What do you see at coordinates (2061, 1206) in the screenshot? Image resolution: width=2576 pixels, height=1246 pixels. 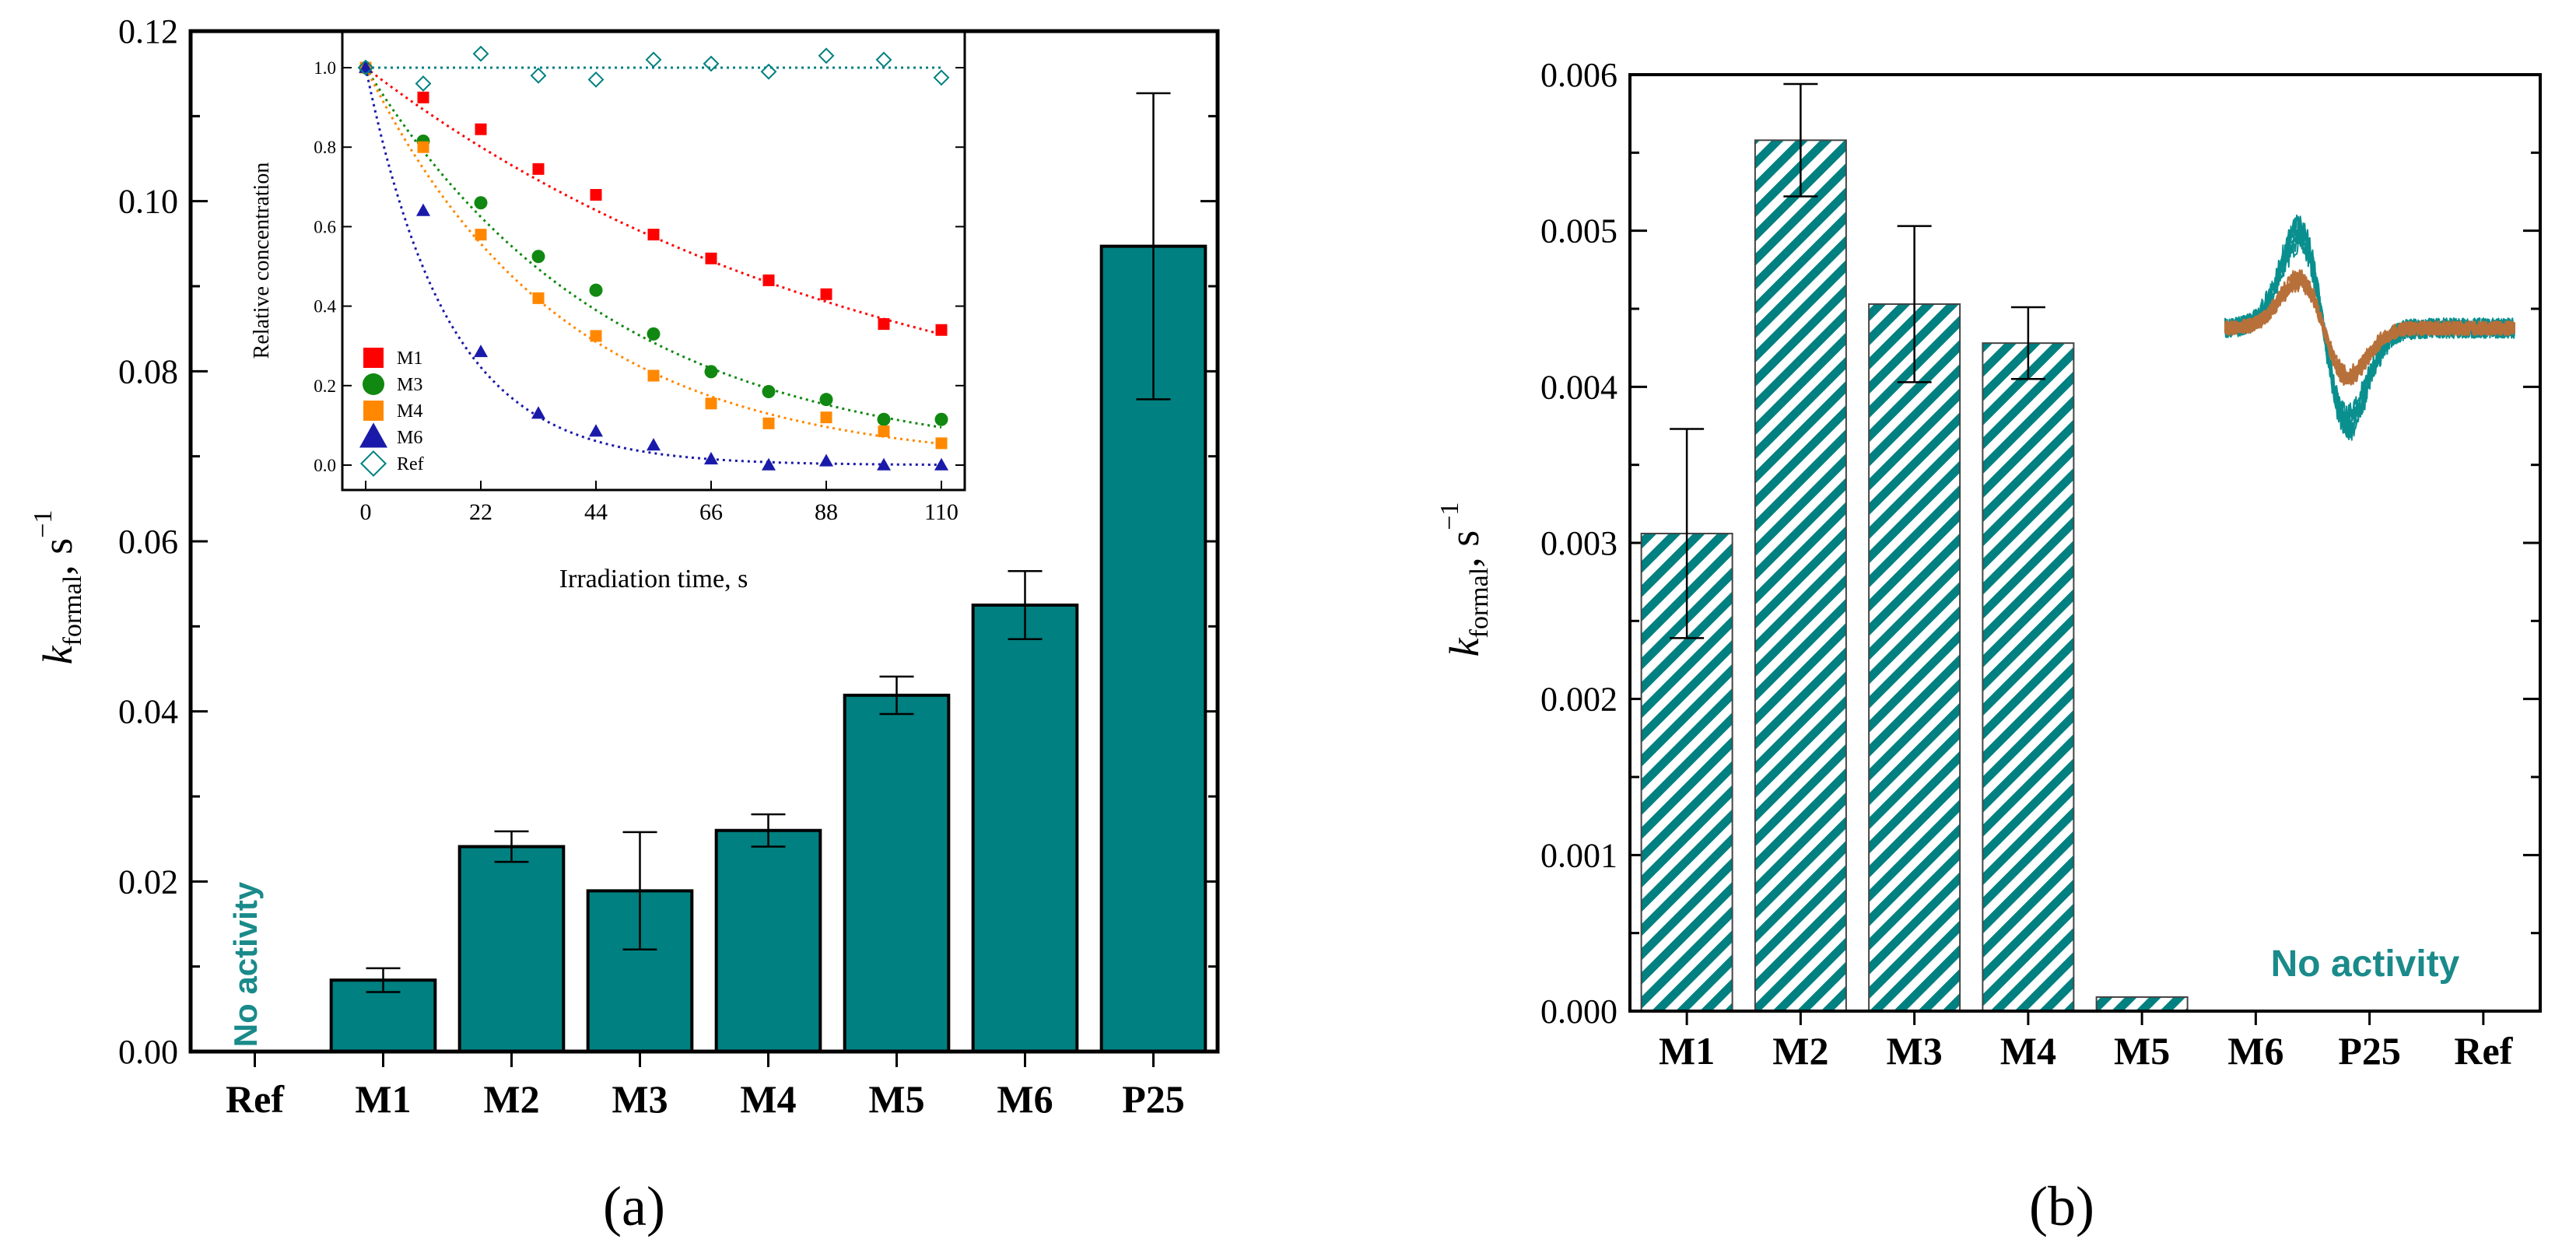 I see `panel-b-label: (b)` at bounding box center [2061, 1206].